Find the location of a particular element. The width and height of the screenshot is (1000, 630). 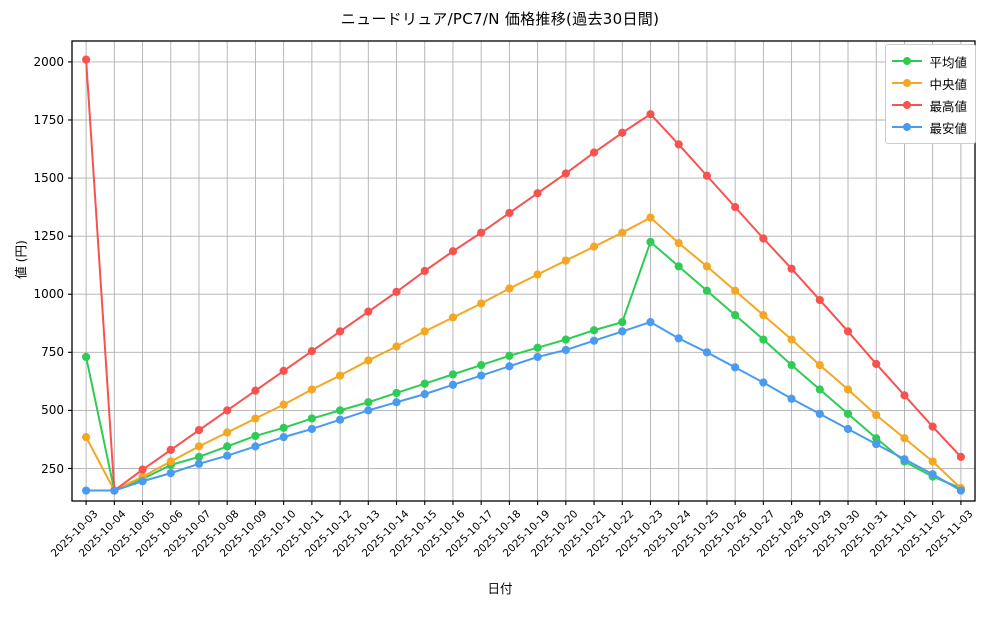

y-tick-label: 1000 is located at coordinates (48, 294).